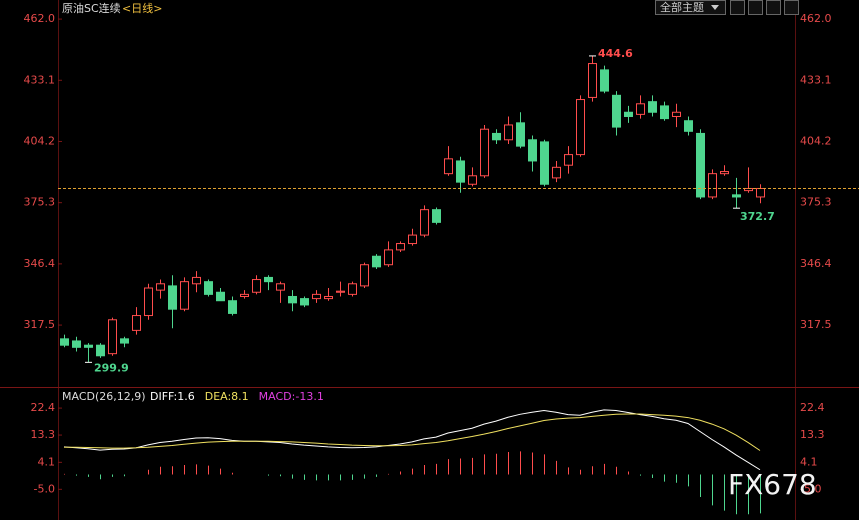 The height and width of the screenshot is (520, 859). Describe the element at coordinates (809, 461) in the screenshot. I see `y-tick-label-right: 4.1` at that location.